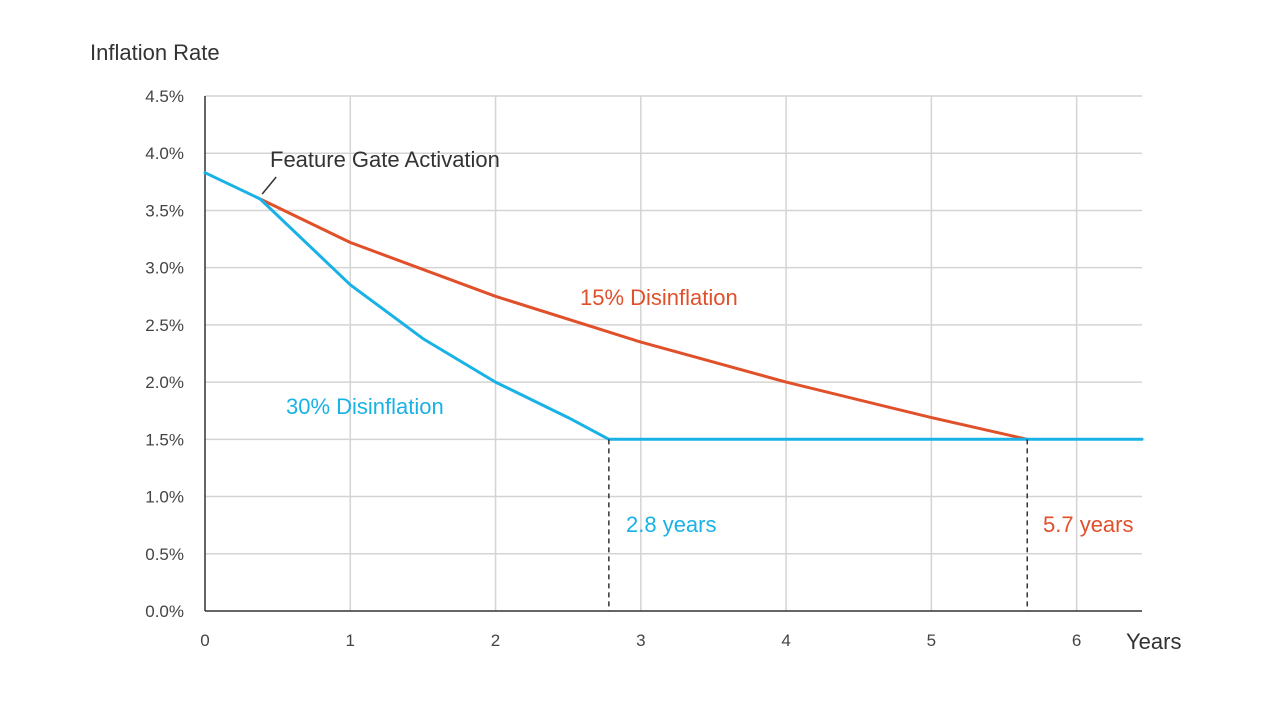  Describe the element at coordinates (365, 406) in the screenshot. I see `series-30-label: 30% Disinflation` at that location.